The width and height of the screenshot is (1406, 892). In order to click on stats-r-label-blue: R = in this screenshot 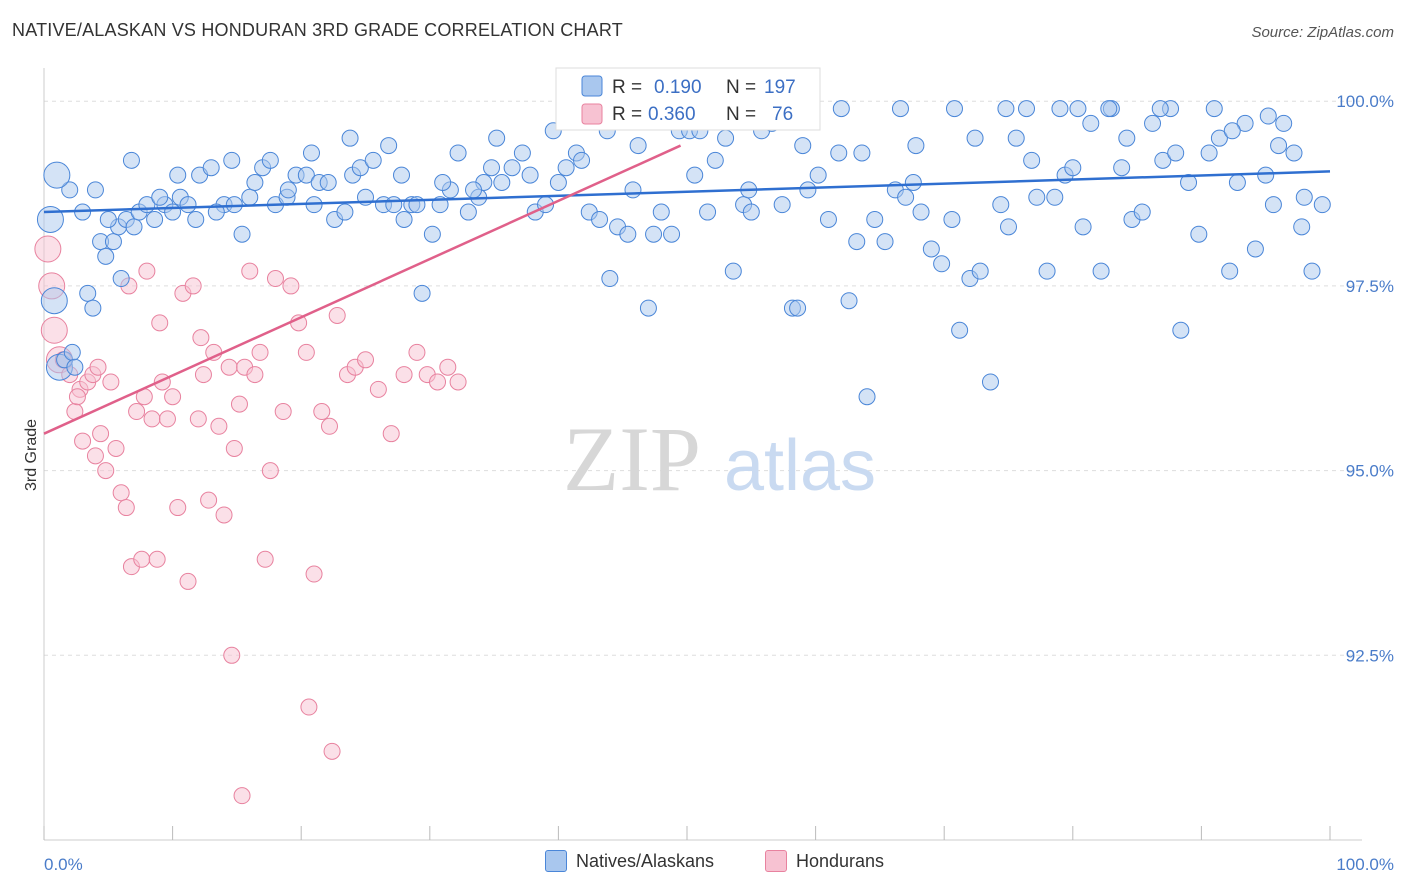, I will do `click(627, 87)`.